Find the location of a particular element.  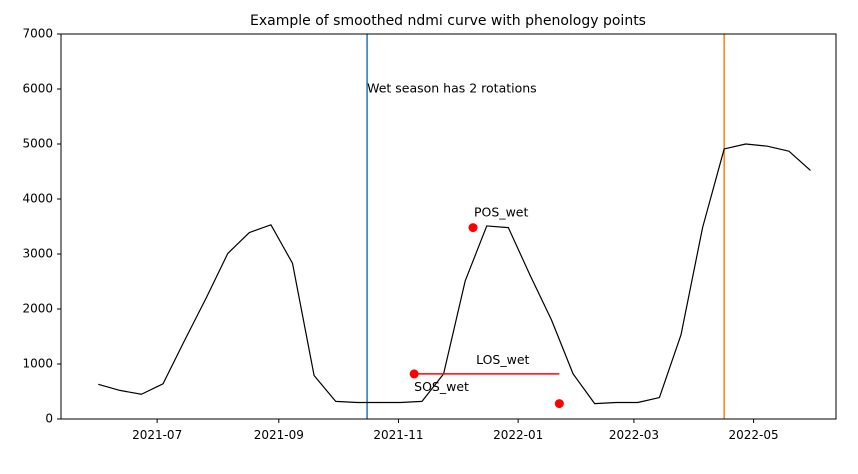

y-tick-label-5: 4000 is located at coordinates (37, 199).